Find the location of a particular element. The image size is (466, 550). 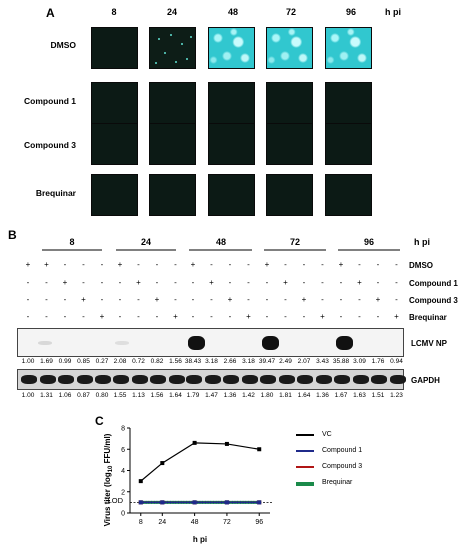

gapdh-value: 1.80 is located at coordinates (267, 395).